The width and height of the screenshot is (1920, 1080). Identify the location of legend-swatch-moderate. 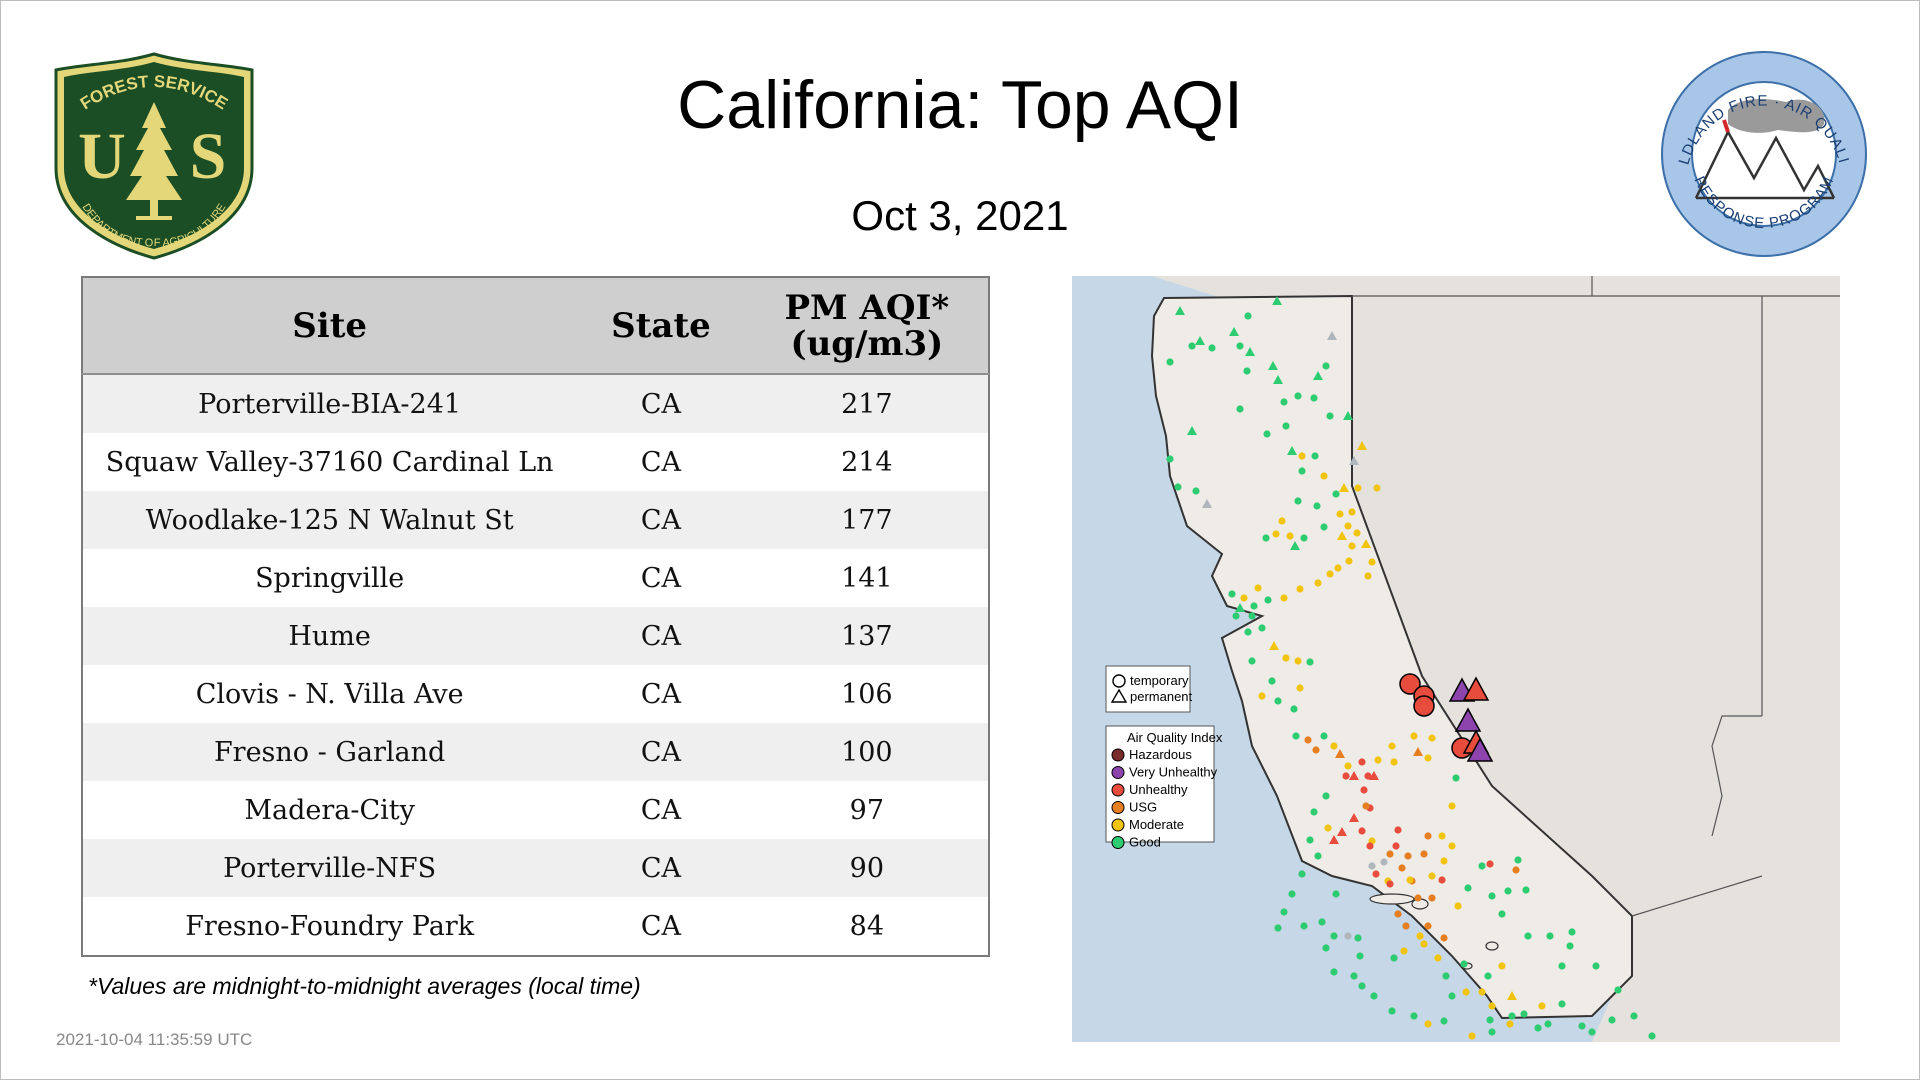
(1118, 825).